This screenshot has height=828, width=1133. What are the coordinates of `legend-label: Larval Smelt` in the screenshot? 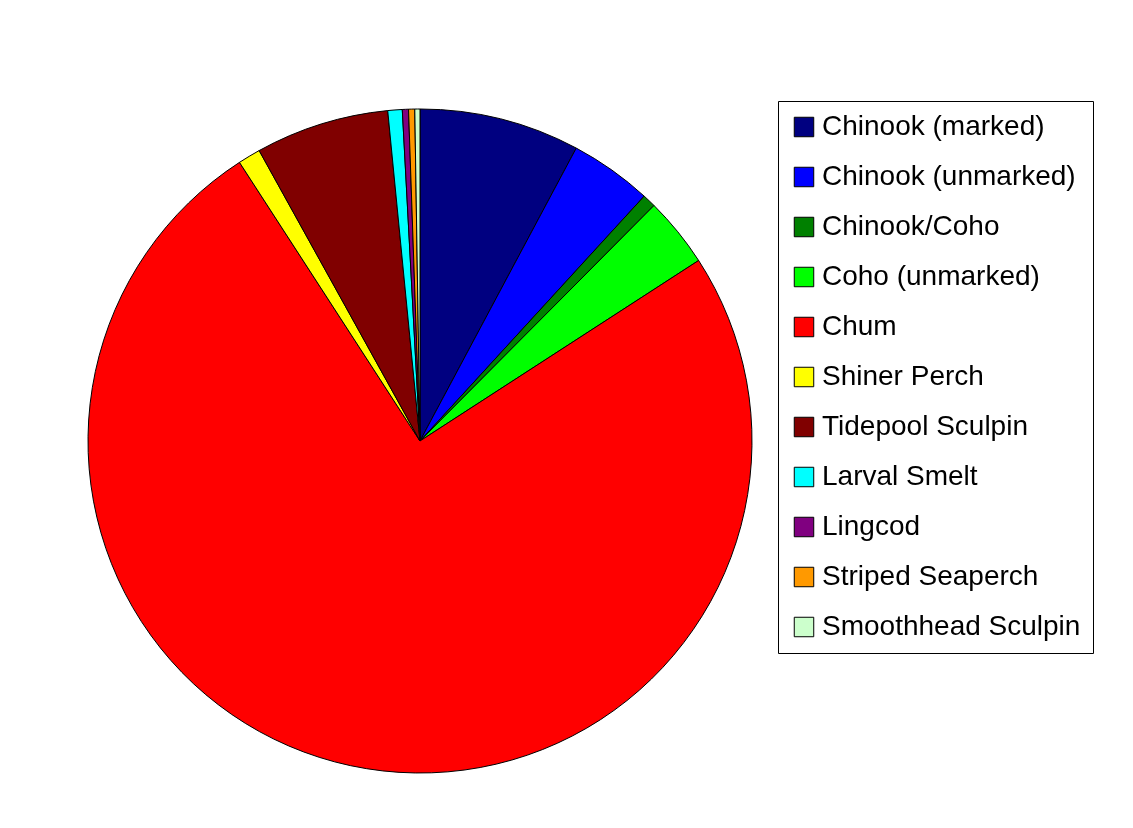 It's located at (900, 475).